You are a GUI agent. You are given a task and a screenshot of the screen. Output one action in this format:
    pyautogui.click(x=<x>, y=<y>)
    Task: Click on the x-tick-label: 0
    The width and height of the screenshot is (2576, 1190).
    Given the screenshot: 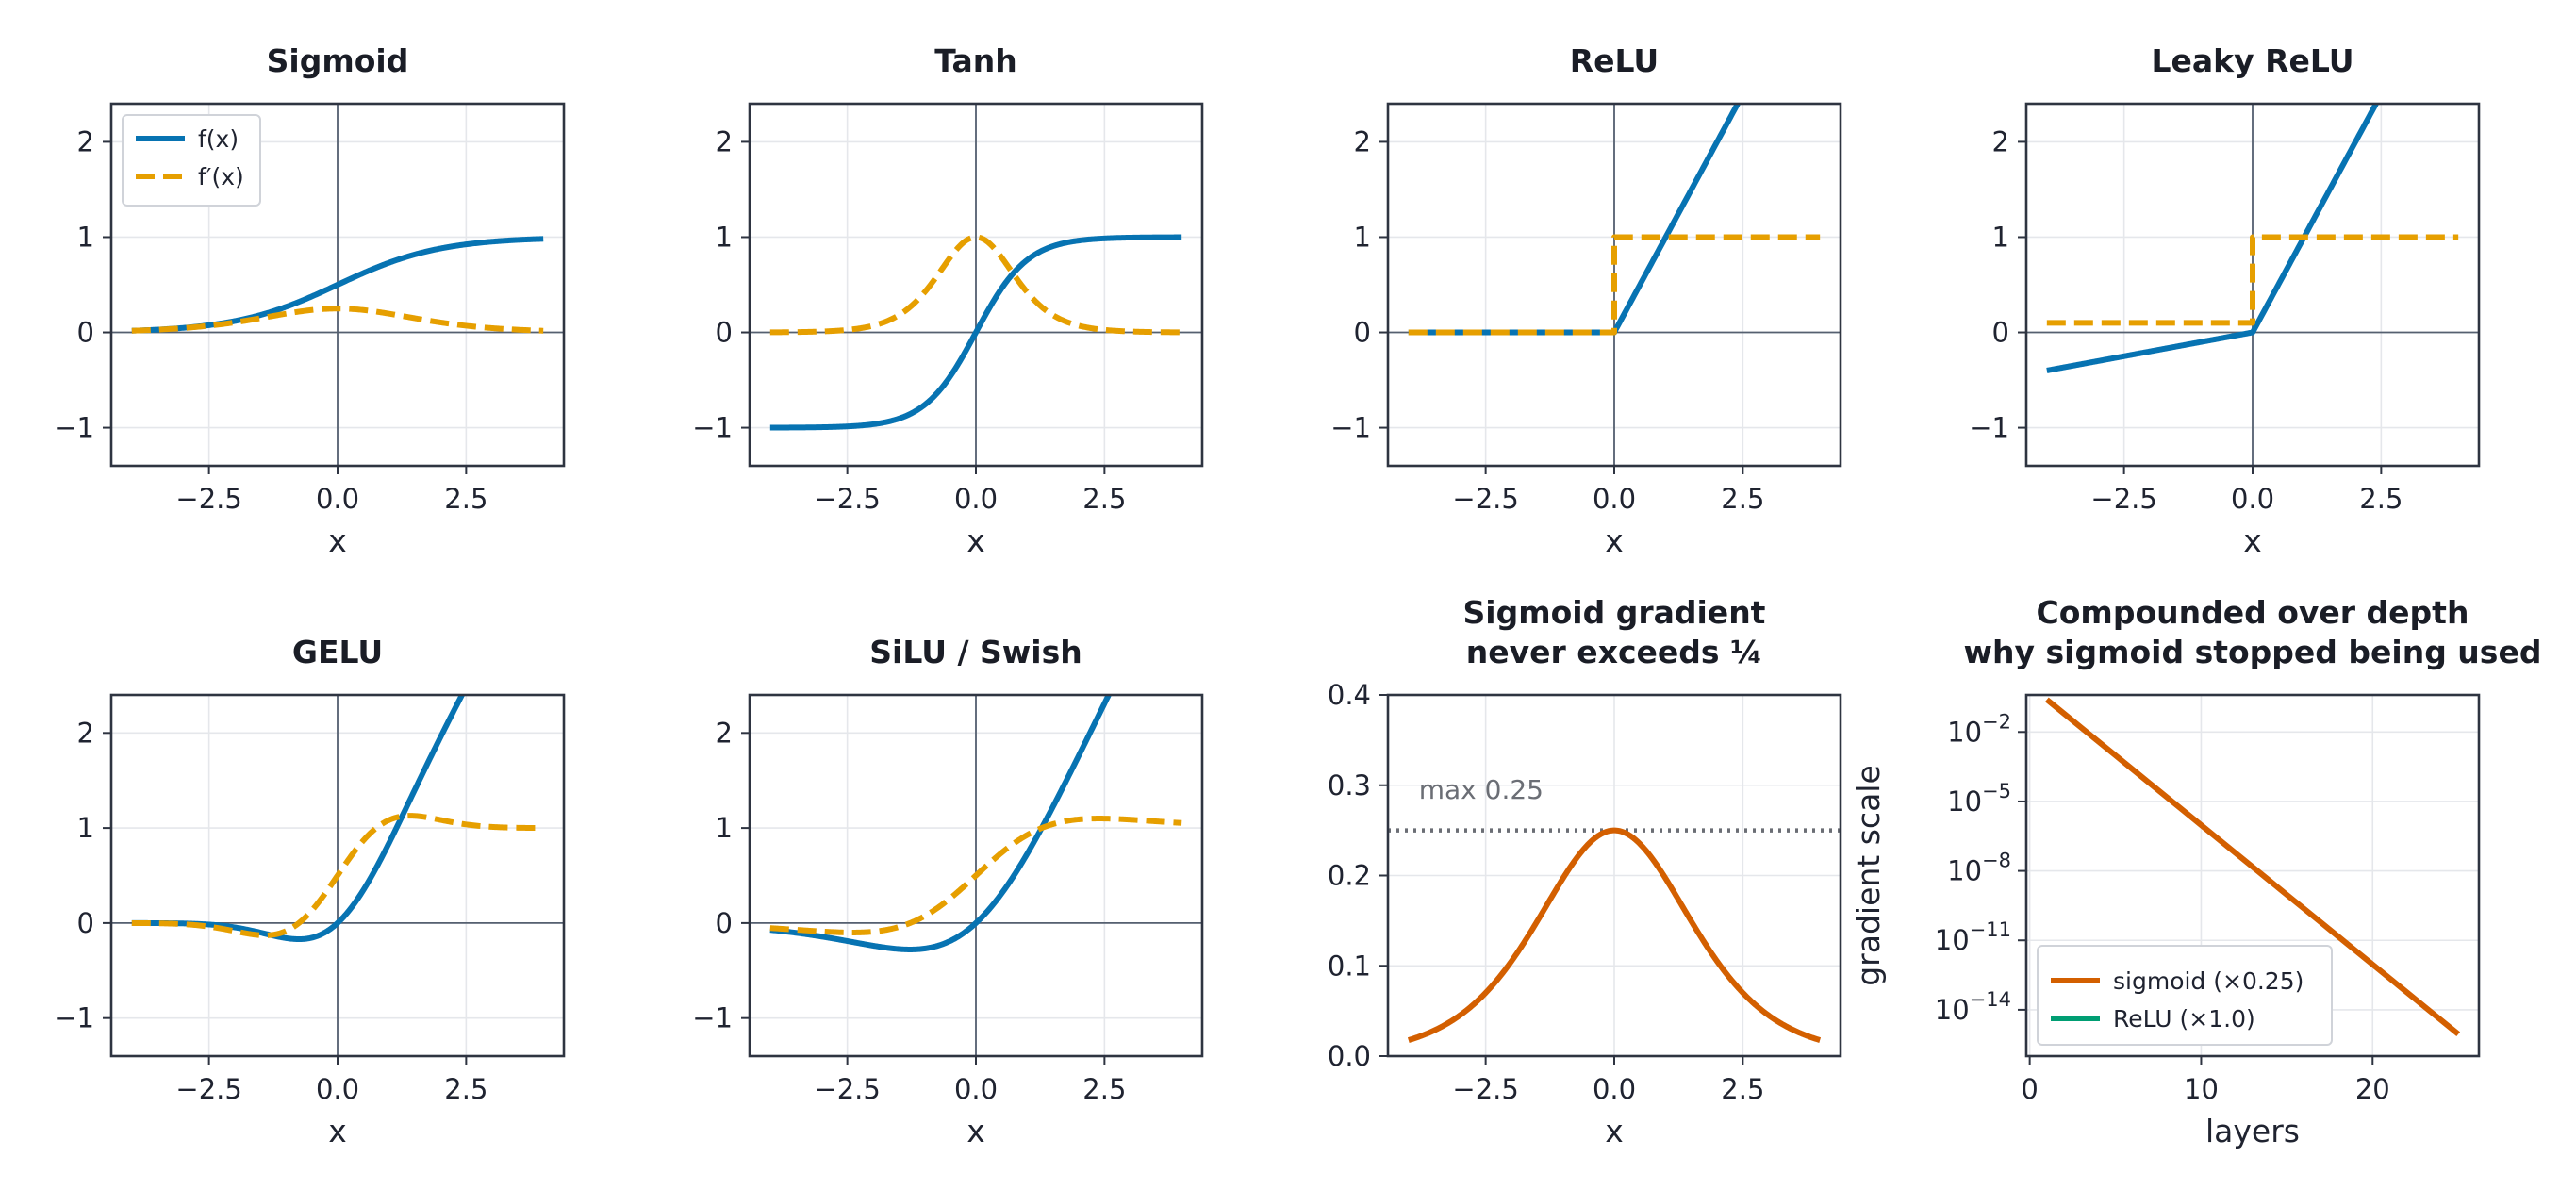 What is the action you would take?
    pyautogui.click(x=2029, y=1089)
    